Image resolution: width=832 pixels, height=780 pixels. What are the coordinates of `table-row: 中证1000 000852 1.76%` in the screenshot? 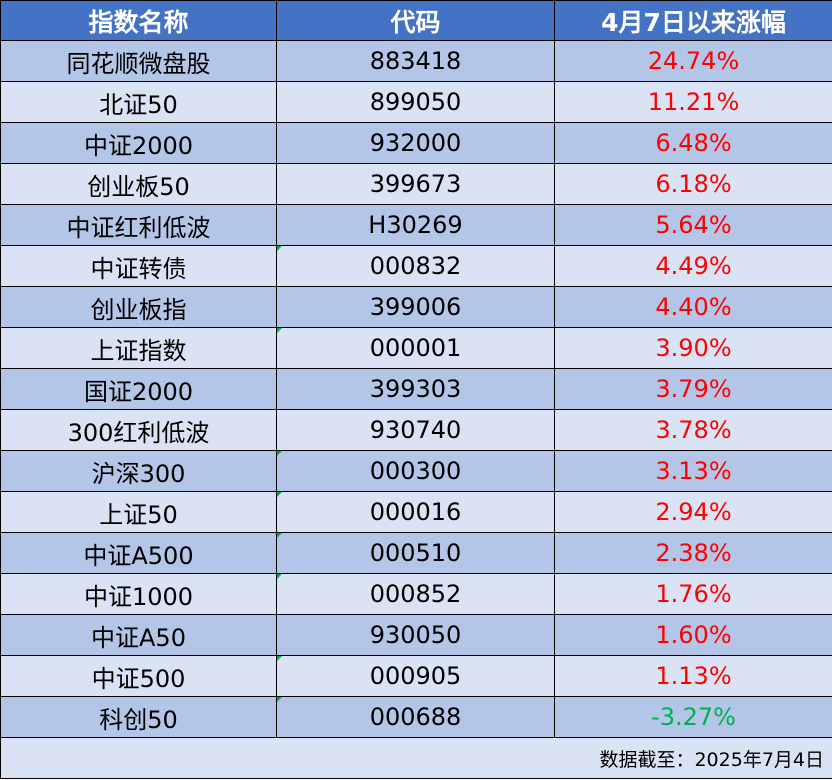 It's located at (416, 594).